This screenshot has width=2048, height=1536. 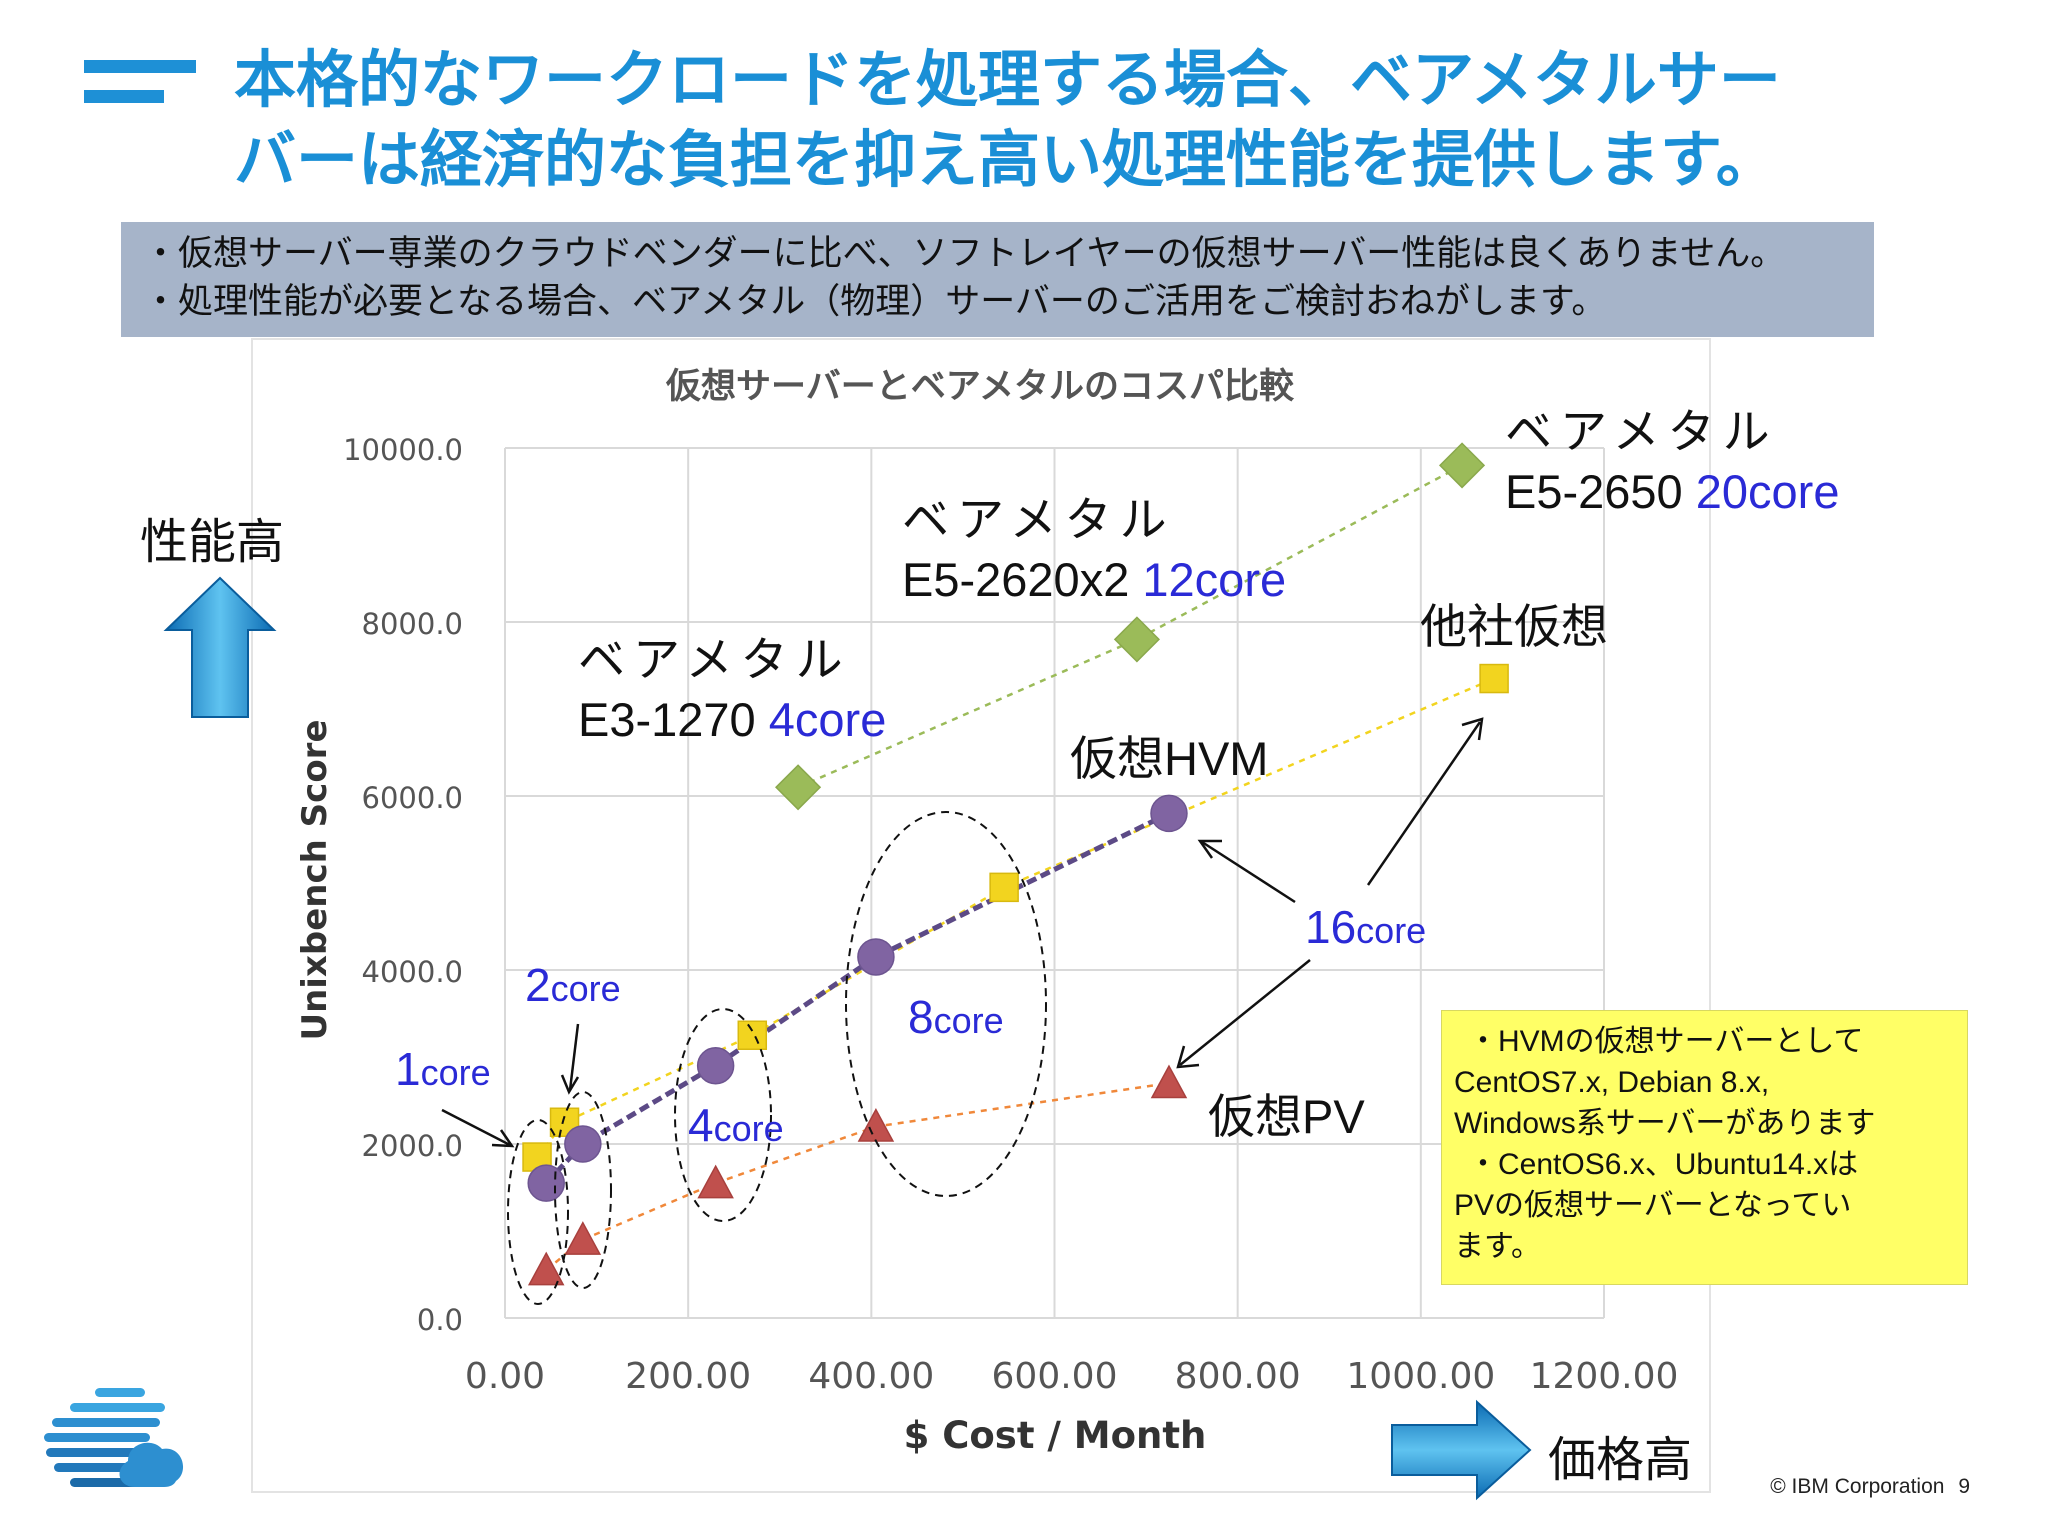 What do you see at coordinates (1665, 1123) in the screenshot?
I see `callout-line-3: Windows系サーバーがあります` at bounding box center [1665, 1123].